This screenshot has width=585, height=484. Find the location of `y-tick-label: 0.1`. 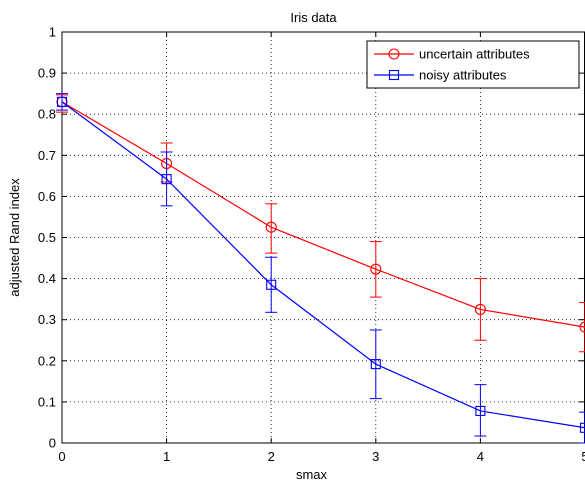

y-tick-label: 0.1 is located at coordinates (47, 401).